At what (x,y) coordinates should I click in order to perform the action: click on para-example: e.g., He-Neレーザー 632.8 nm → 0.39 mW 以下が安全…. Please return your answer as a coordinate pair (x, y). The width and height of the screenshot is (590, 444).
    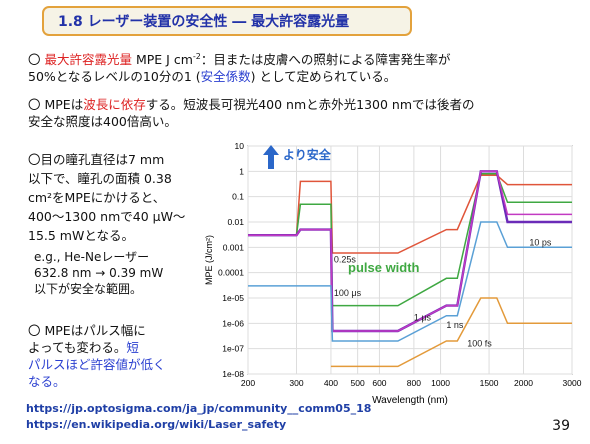
    Looking at the image, I should click on (98, 273).